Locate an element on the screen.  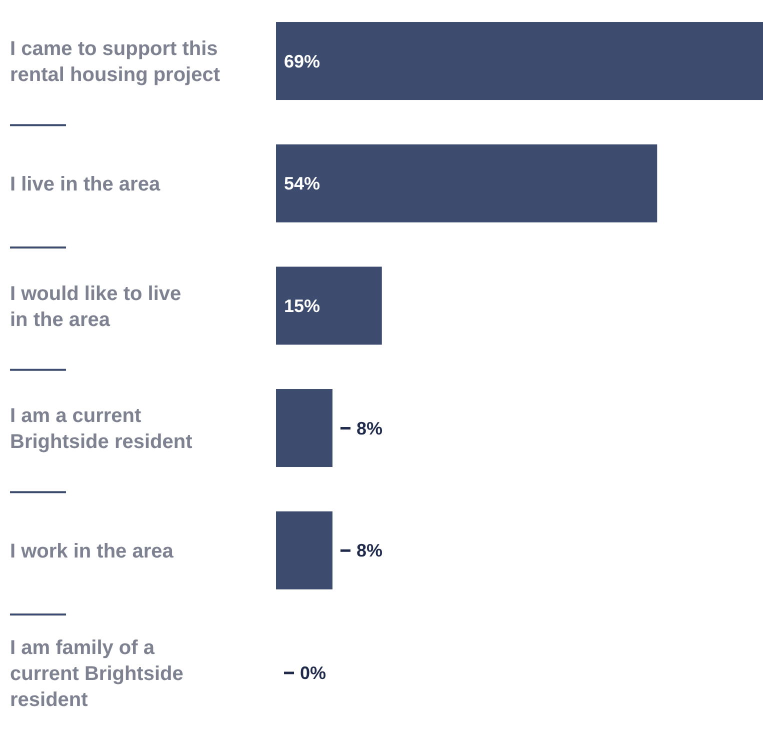
data-label: 54% is located at coordinates (302, 184).